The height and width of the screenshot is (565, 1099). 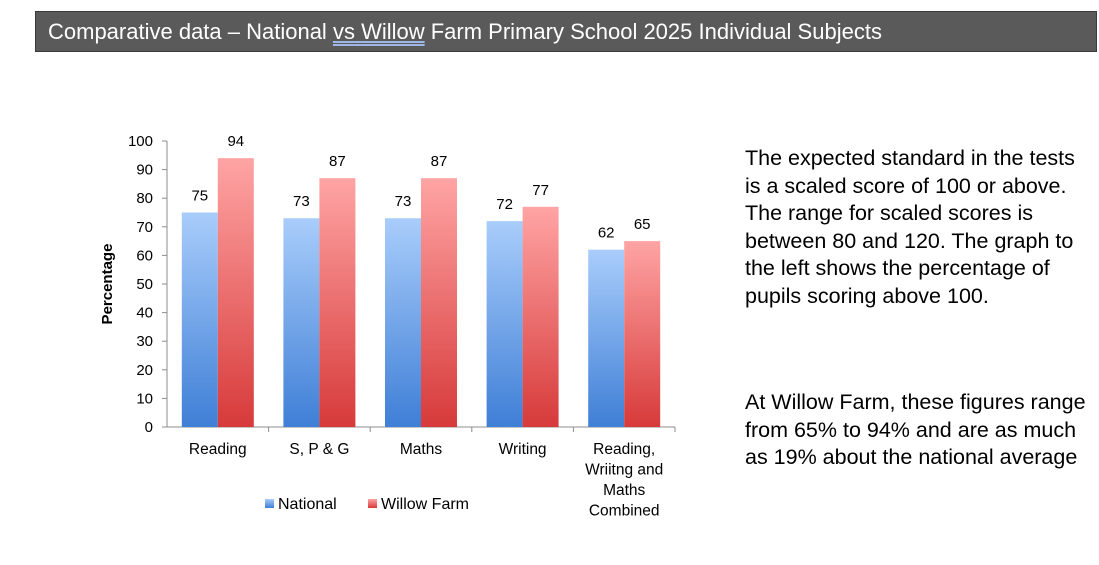 What do you see at coordinates (144, 284) in the screenshot?
I see `y-tick-label: 50` at bounding box center [144, 284].